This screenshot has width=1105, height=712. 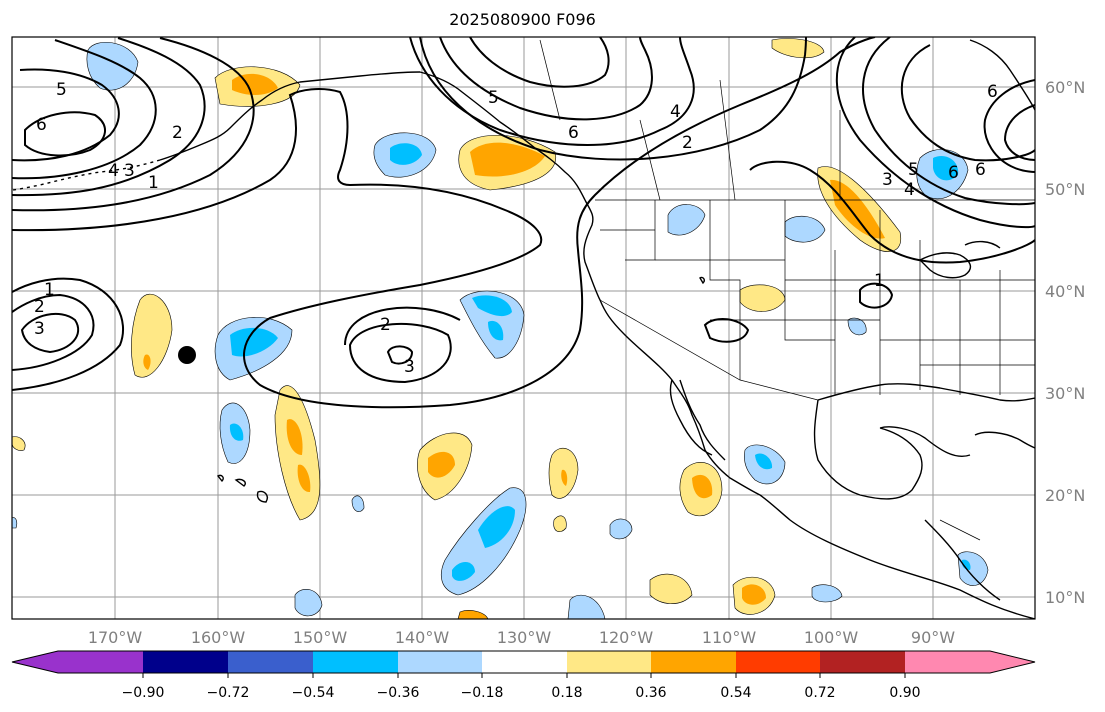 What do you see at coordinates (422, 637) in the screenshot?
I see `lon-label: 140°W` at bounding box center [422, 637].